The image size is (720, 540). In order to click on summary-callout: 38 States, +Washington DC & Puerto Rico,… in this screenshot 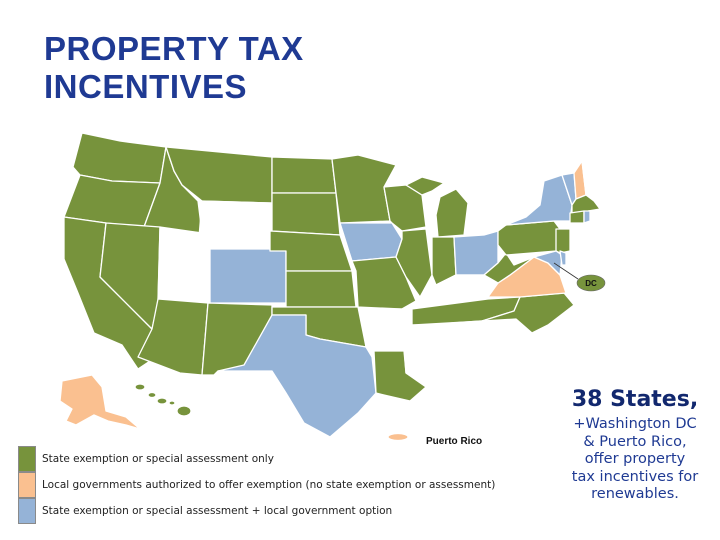, I will do `click(635, 445)`.